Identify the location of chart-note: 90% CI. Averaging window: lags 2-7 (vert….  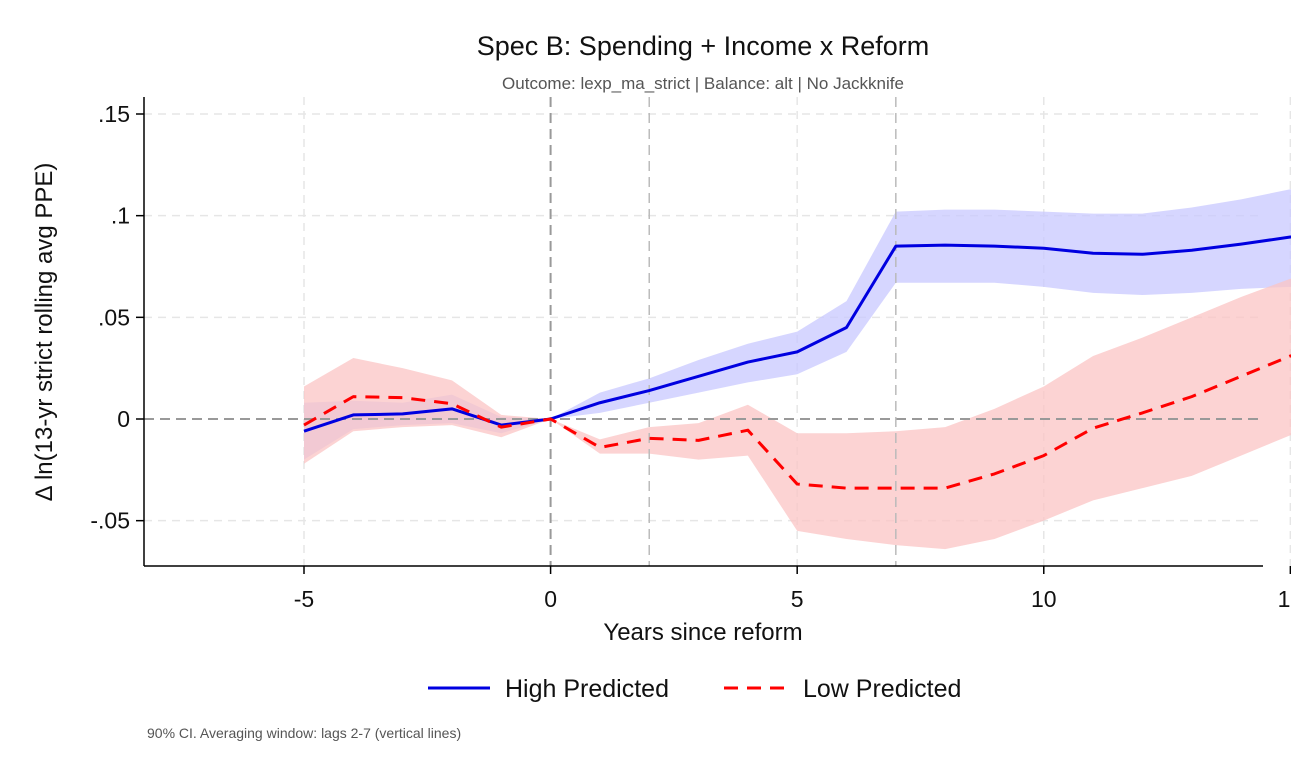
(304, 733).